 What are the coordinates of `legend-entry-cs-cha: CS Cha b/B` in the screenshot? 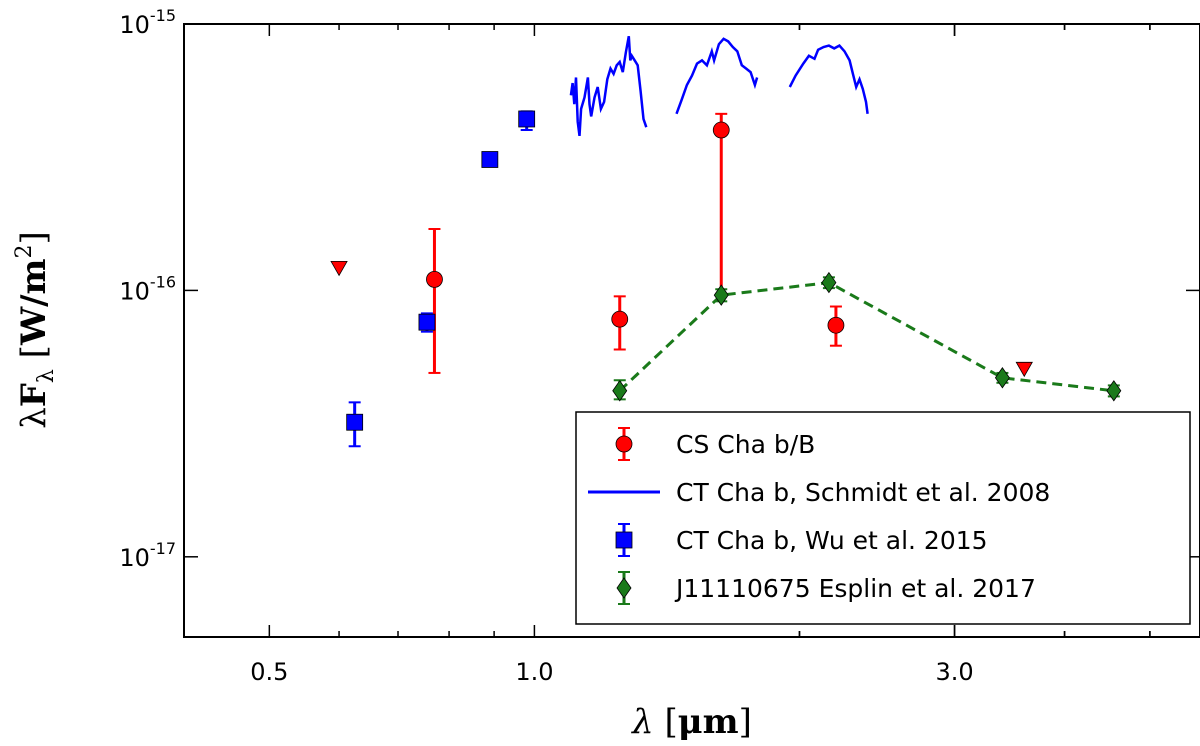 It's located at (715, 444).